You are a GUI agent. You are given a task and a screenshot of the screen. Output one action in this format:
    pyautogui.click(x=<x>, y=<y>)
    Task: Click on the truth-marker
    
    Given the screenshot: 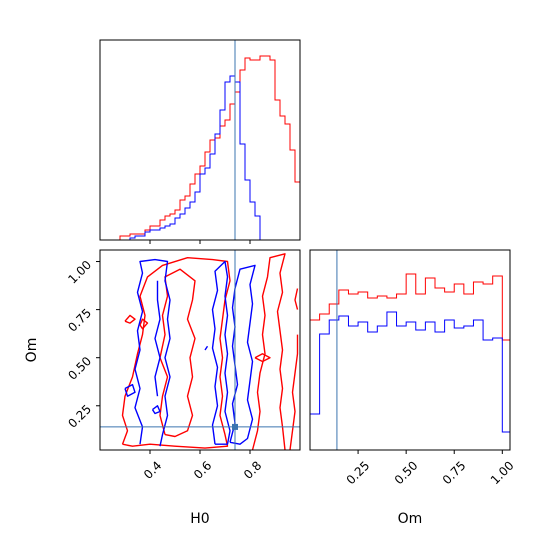 What is the action you would take?
    pyautogui.click(x=235, y=426)
    